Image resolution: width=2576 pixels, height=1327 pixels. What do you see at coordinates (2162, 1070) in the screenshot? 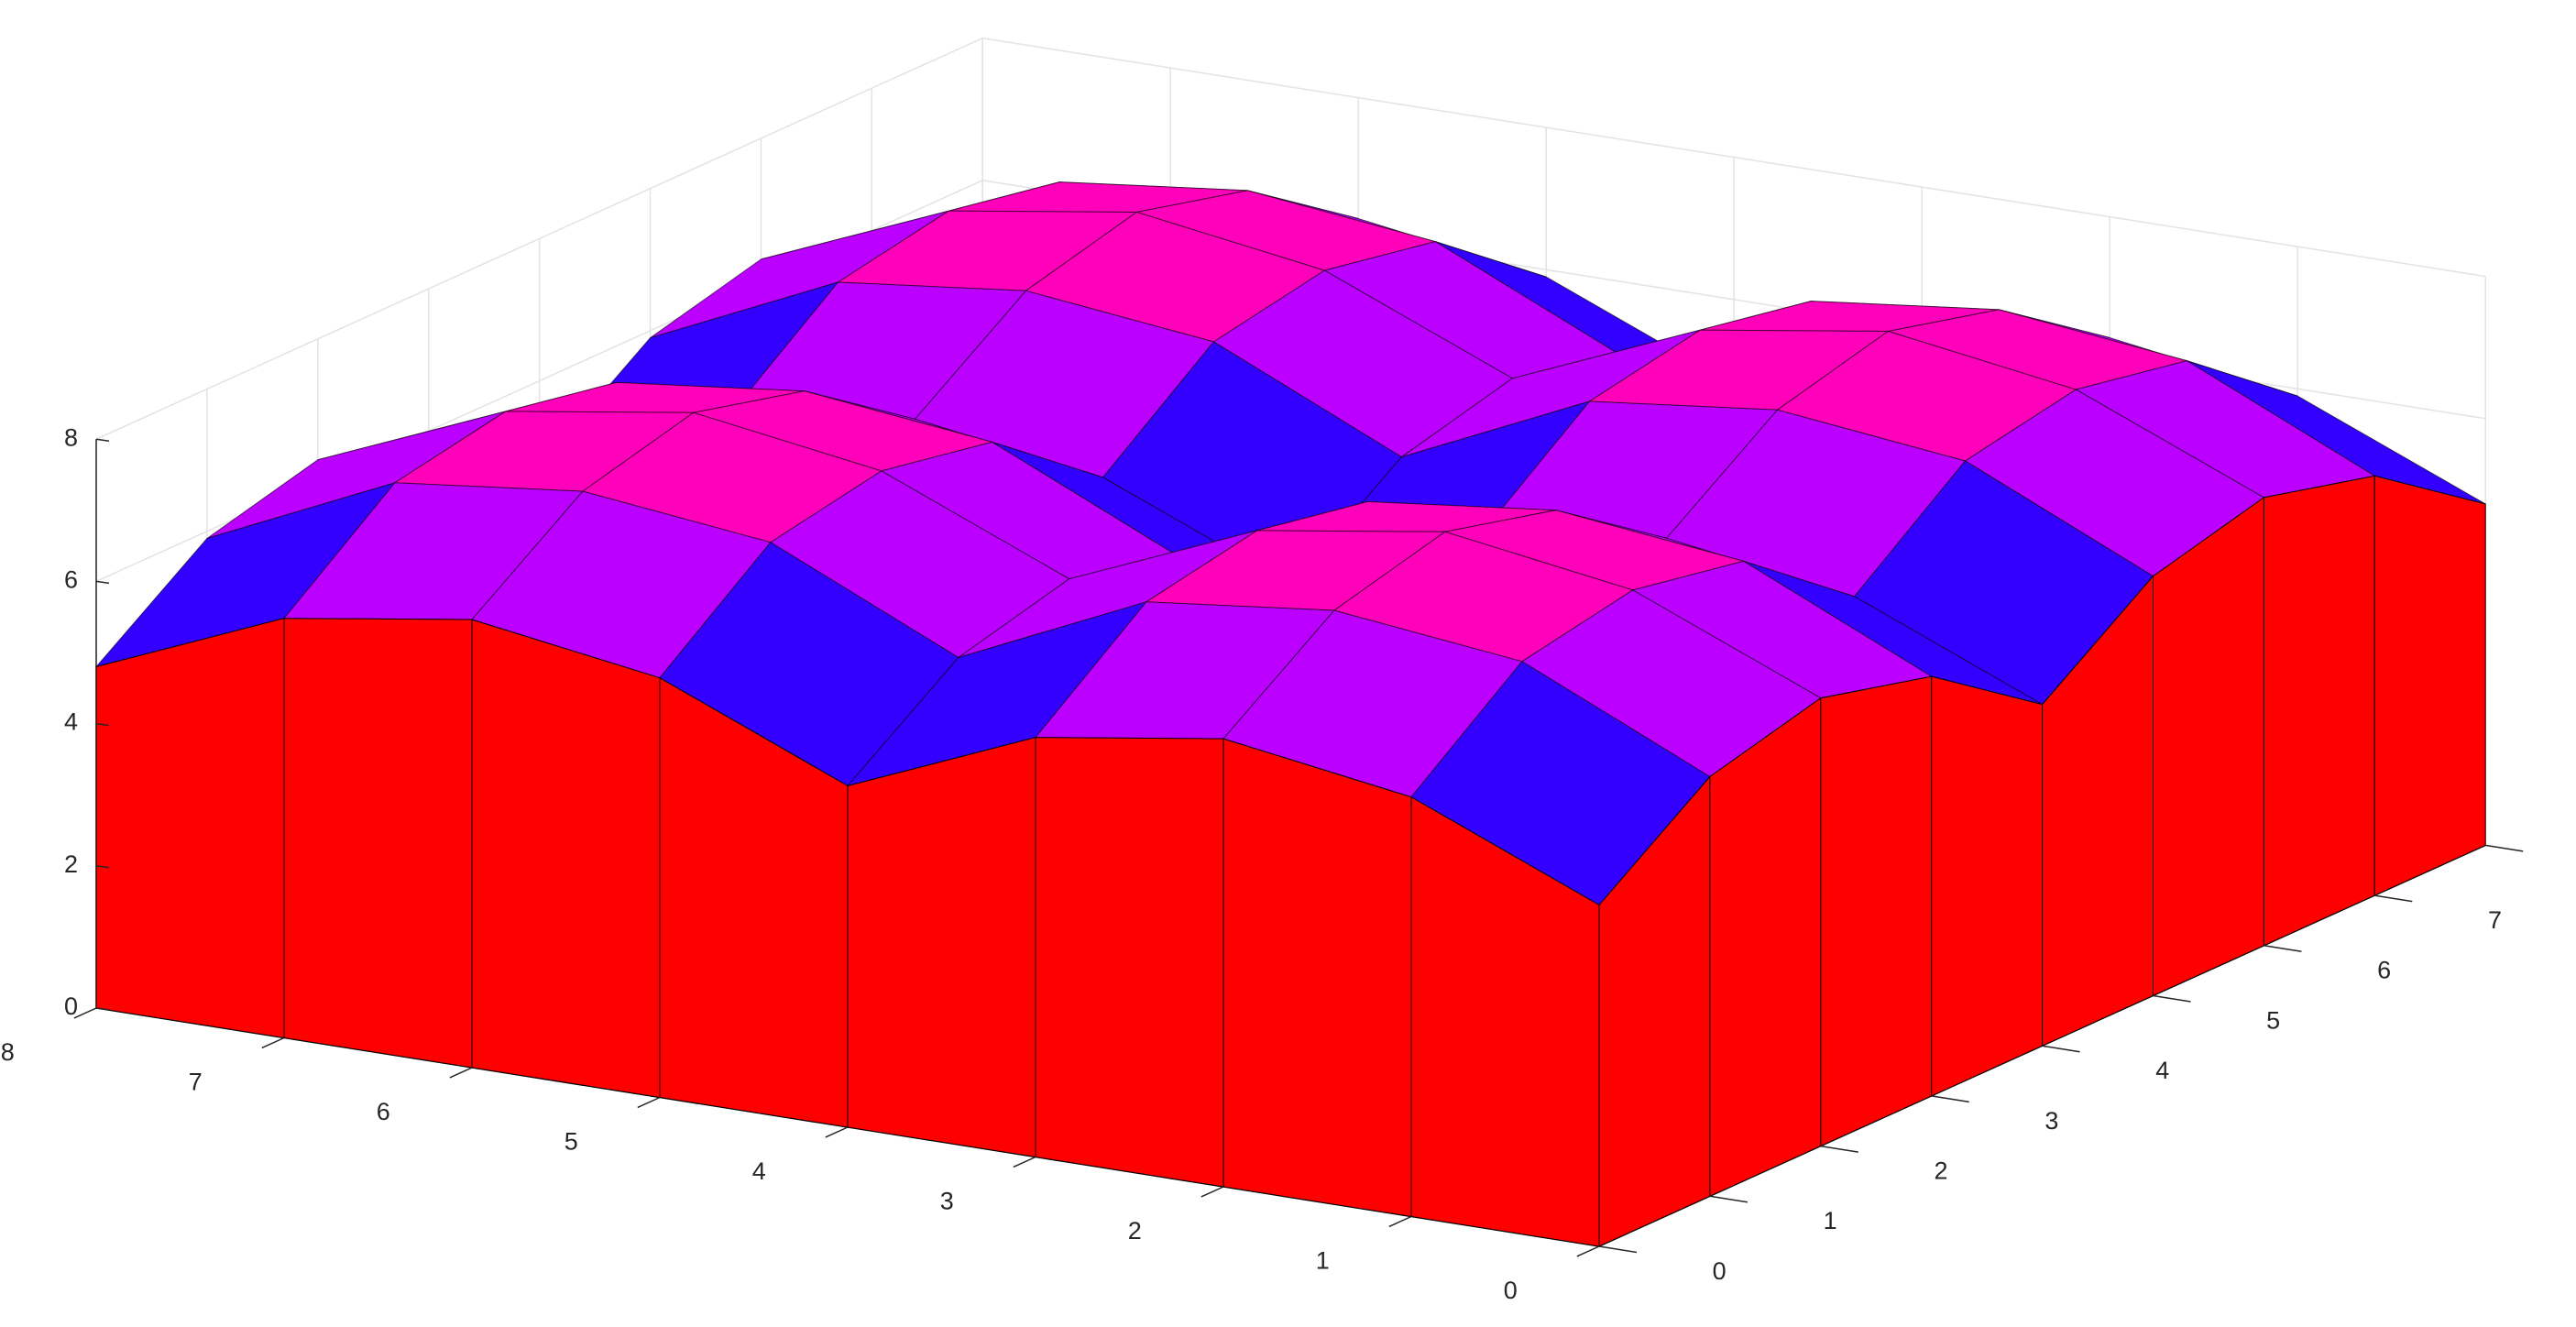
I see `x-tick-label: 4` at bounding box center [2162, 1070].